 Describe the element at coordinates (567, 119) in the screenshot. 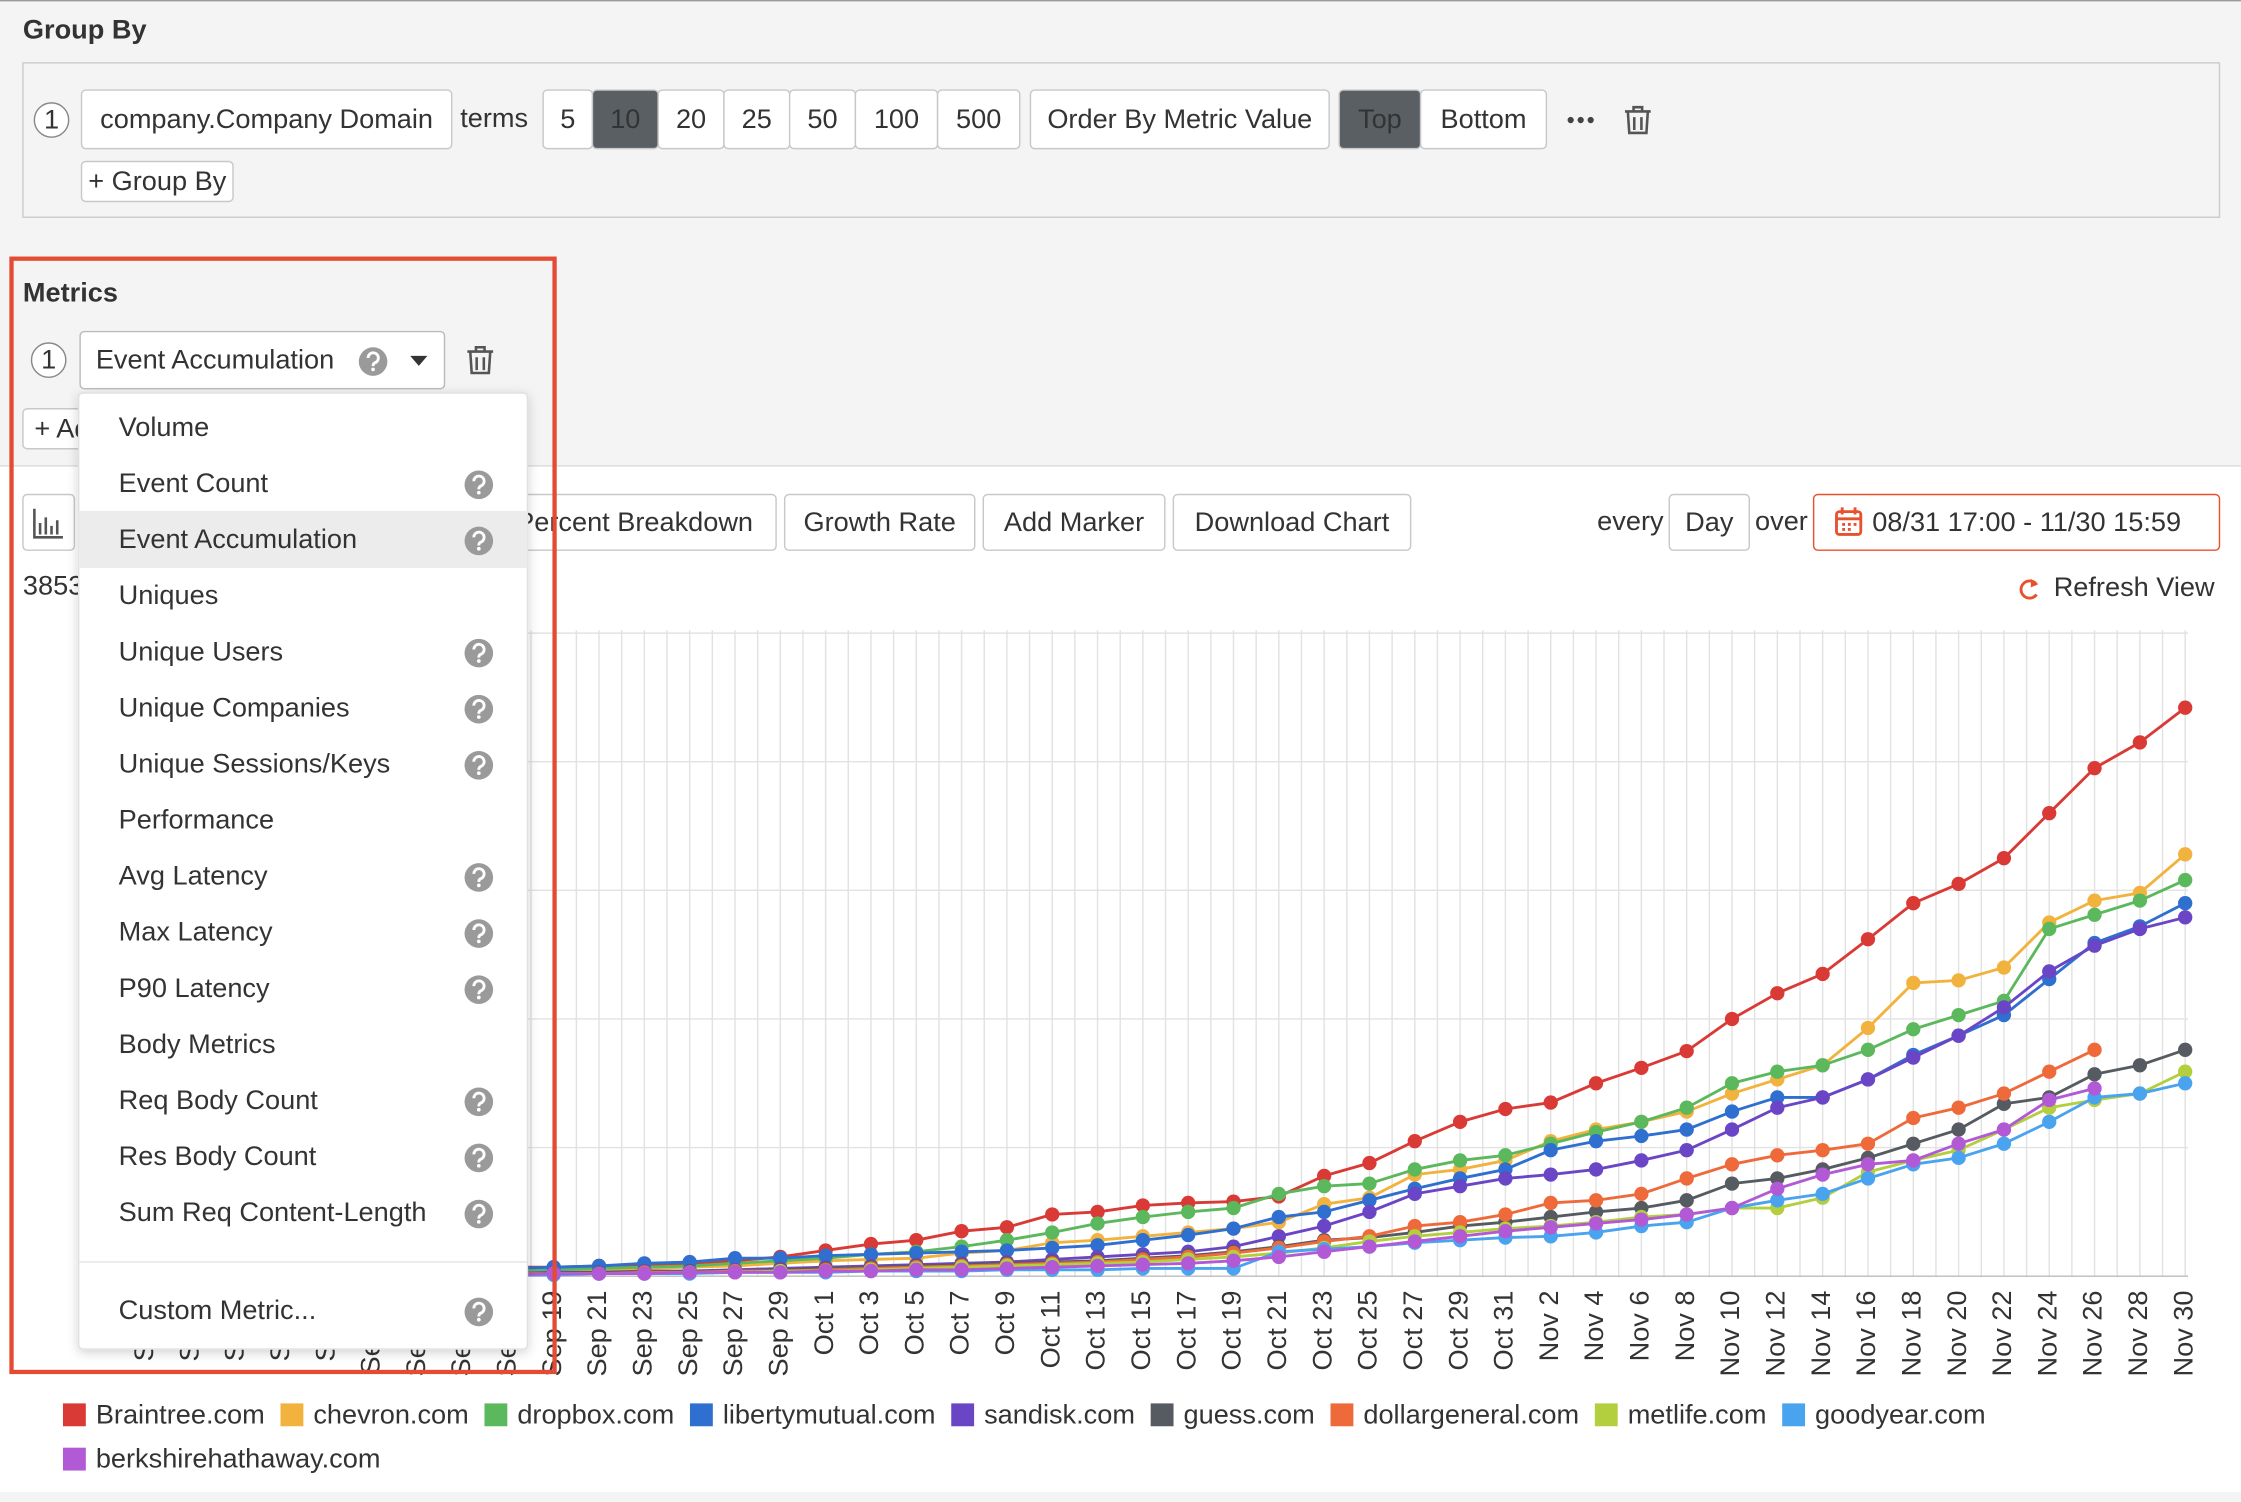

I see `term-option: 5` at that location.